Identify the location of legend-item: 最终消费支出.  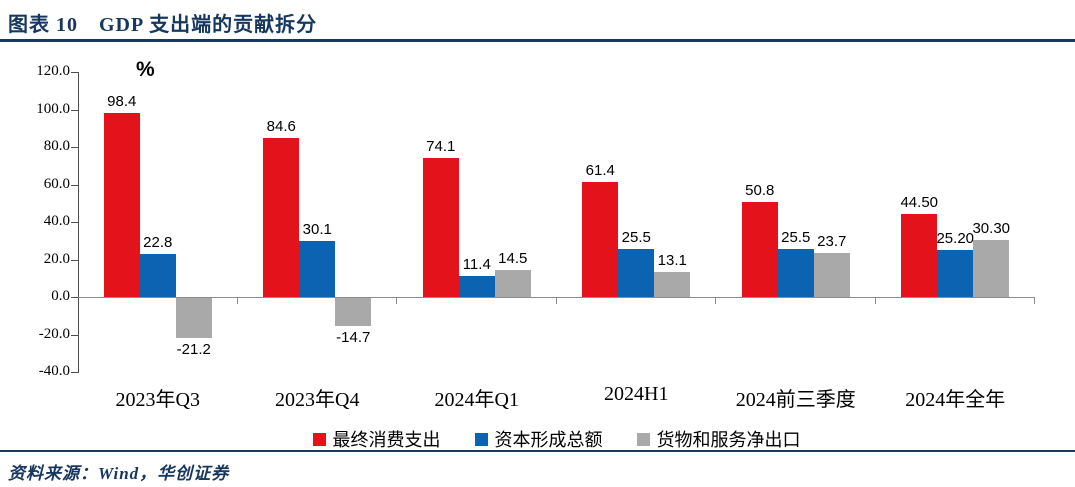
(376, 439).